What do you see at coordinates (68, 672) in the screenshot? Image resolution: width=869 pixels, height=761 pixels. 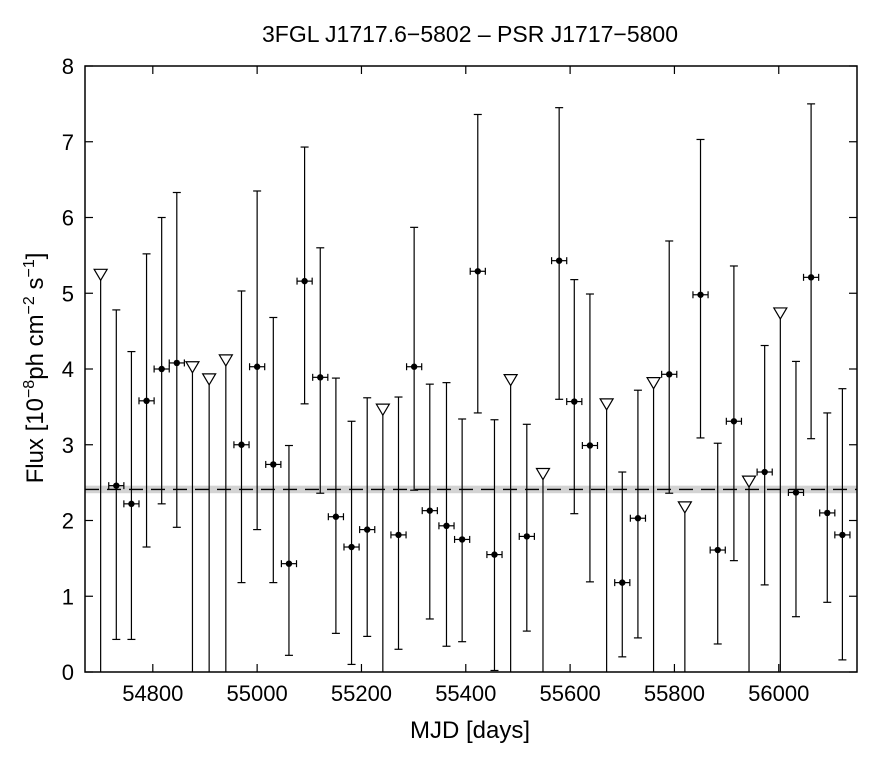 I see `y-tick-label: 0` at bounding box center [68, 672].